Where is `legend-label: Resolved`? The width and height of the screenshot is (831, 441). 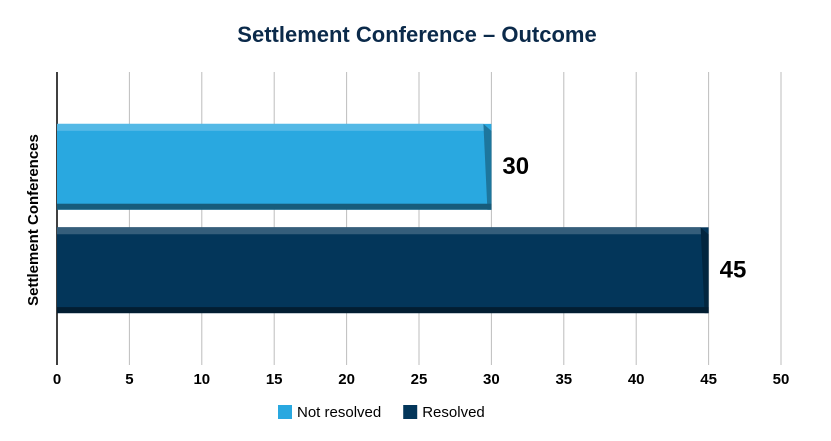
legend-label: Resolved is located at coordinates (453, 412).